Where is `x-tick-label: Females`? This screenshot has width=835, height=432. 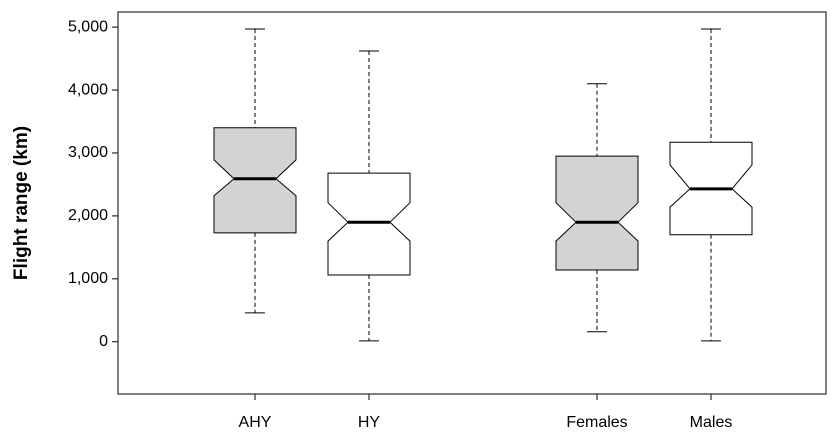
x-tick-label: Females is located at coordinates (596, 422).